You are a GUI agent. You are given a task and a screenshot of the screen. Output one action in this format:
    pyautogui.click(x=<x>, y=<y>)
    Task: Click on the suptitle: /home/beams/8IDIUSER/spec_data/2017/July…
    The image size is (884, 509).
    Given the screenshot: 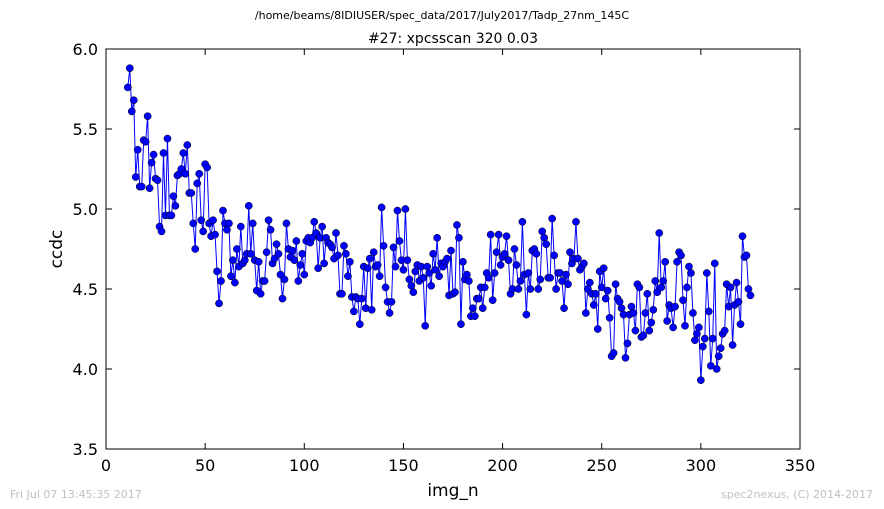 What is the action you would take?
    pyautogui.click(x=442, y=15)
    